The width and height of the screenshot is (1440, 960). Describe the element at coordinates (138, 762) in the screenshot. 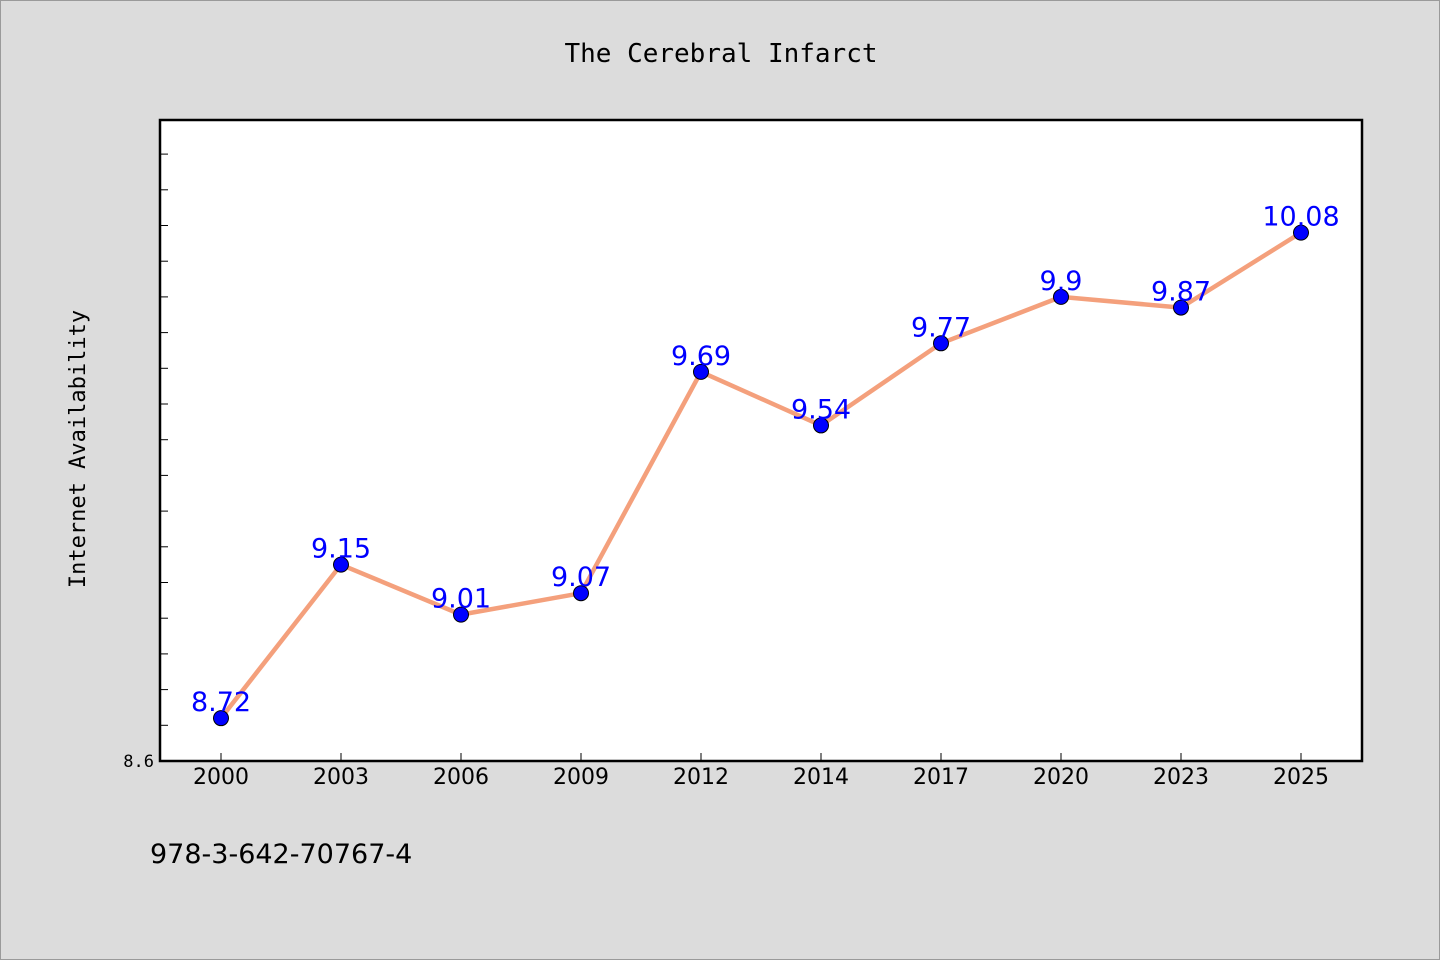

I see `y-tick-label: 8.6` at that location.